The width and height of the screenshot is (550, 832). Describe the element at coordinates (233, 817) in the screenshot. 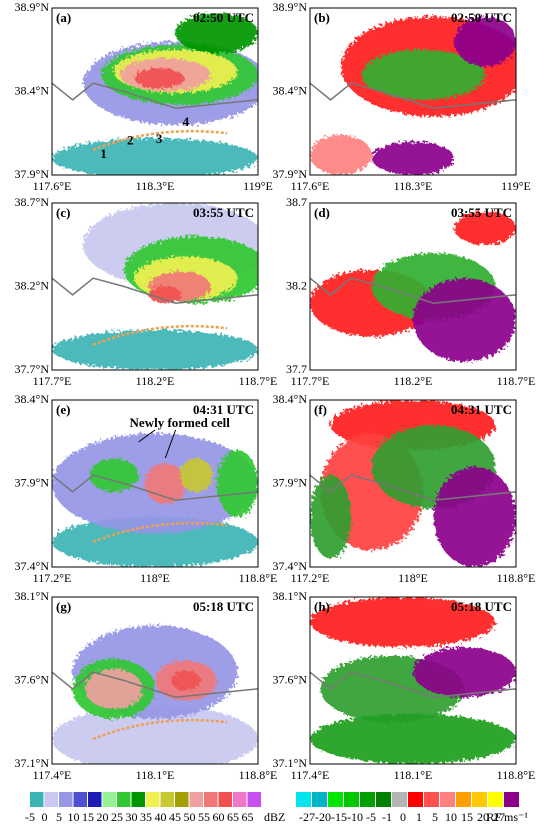

I see `colorbar-label: 65` at that location.